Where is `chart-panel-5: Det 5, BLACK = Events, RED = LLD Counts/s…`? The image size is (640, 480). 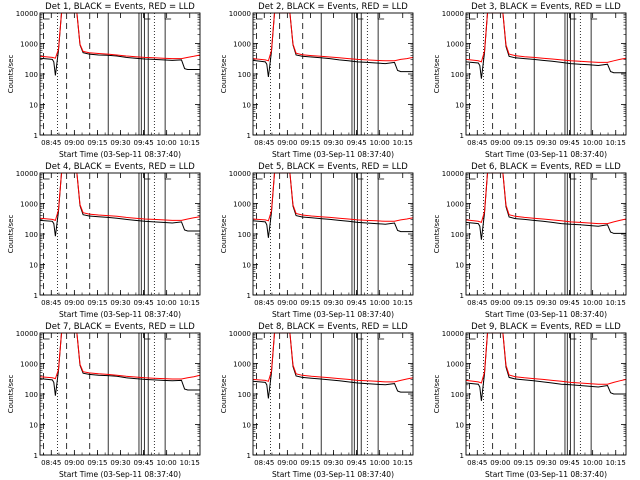 chart-panel-5: Det 5, BLACK = Events, RED = LLD Counts/s… is located at coordinates (317, 240).